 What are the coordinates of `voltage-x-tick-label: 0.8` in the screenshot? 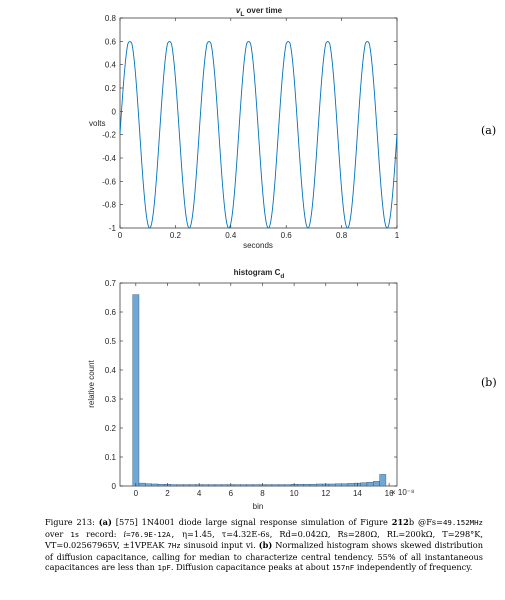 It's located at (342, 235).